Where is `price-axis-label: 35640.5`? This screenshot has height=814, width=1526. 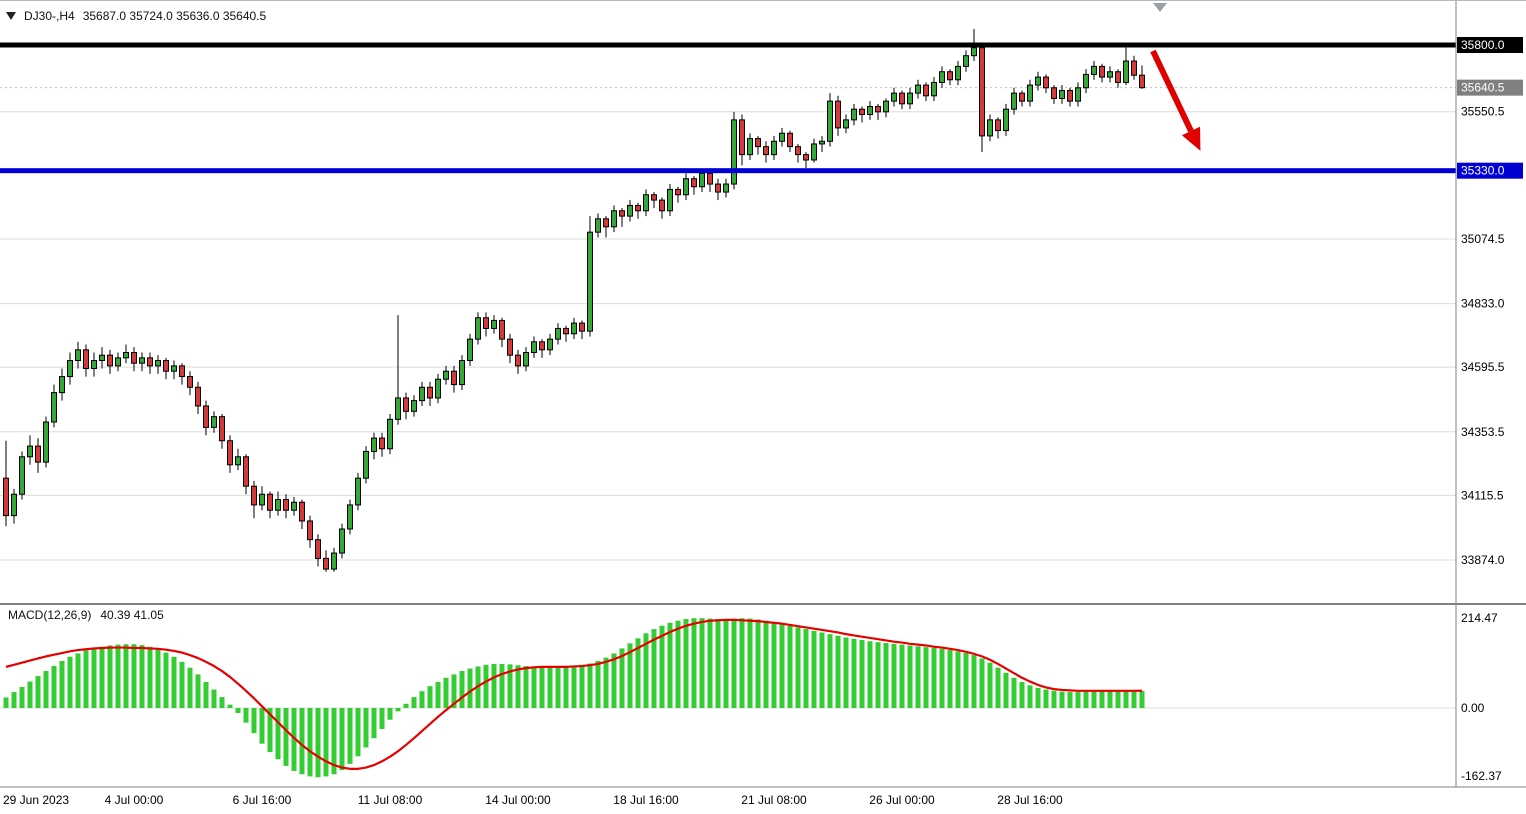
price-axis-label: 35640.5 is located at coordinates (1483, 88).